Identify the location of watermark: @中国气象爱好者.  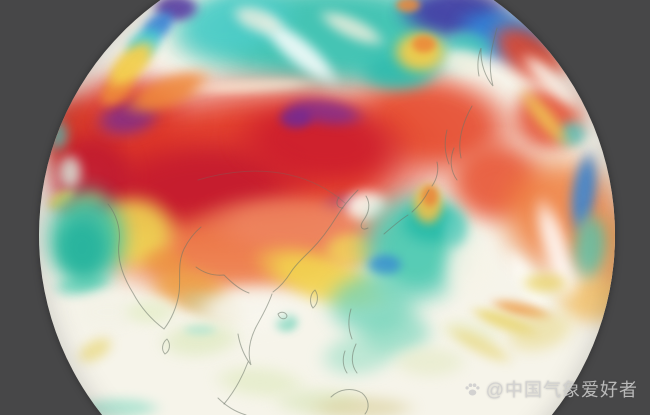
(550, 389).